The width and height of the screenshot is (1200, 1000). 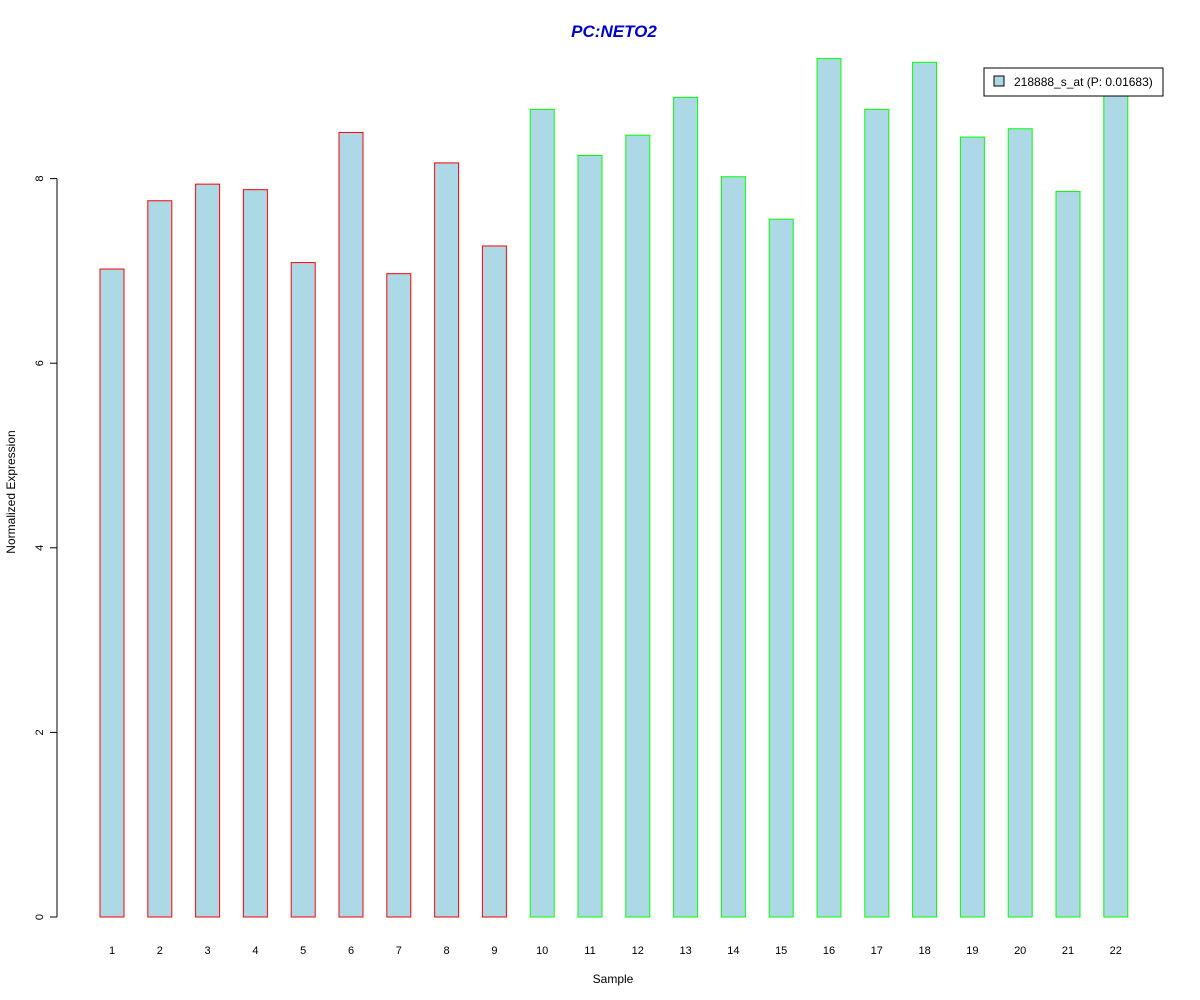 What do you see at coordinates (589, 951) in the screenshot?
I see `x-tick-label: 11` at bounding box center [589, 951].